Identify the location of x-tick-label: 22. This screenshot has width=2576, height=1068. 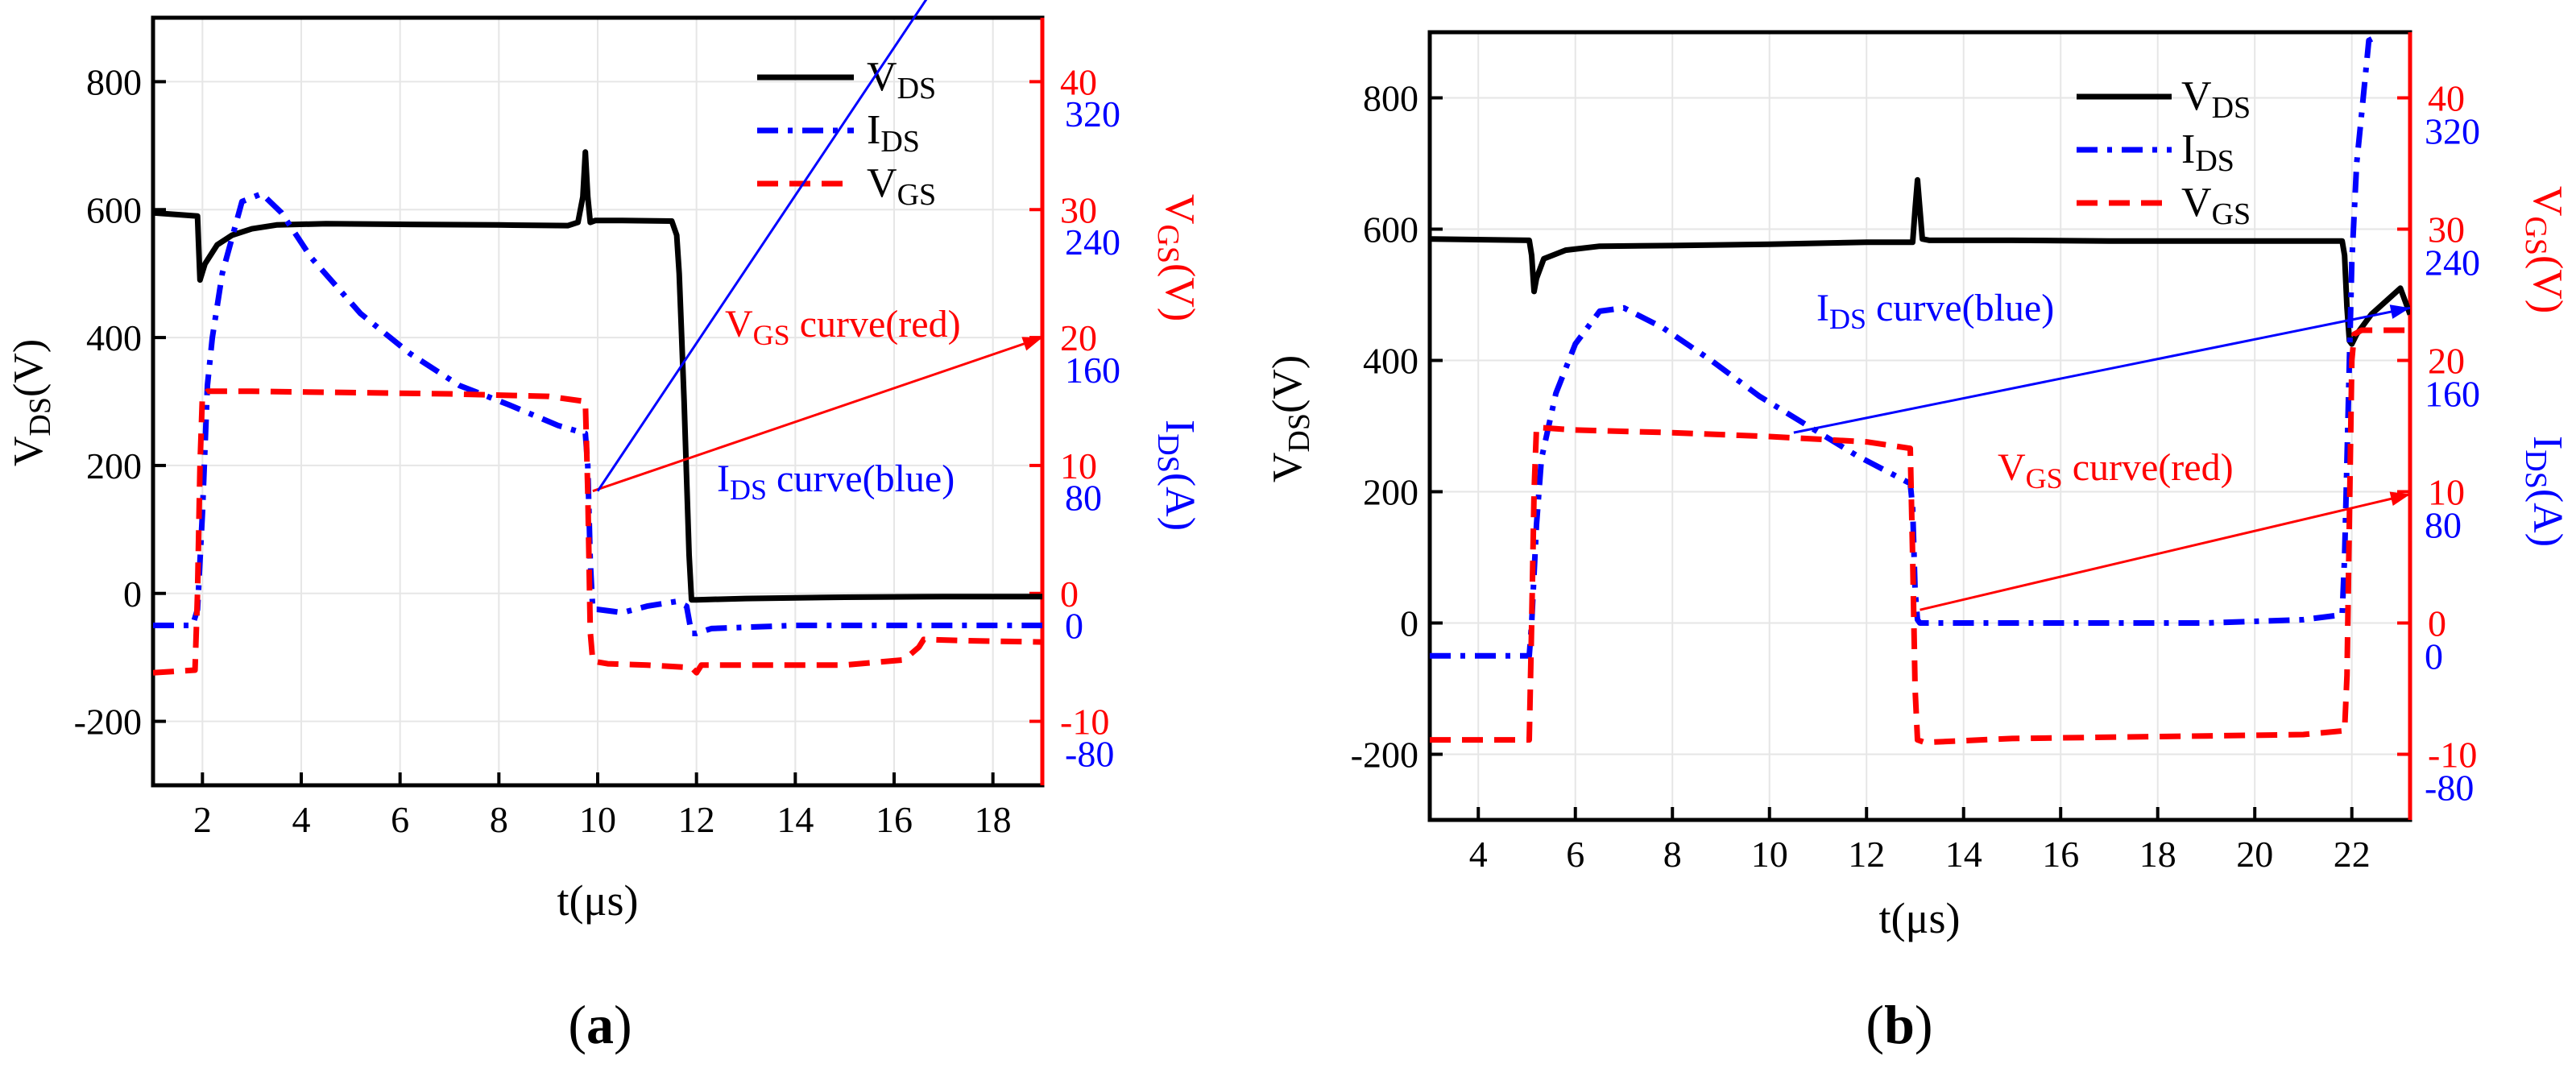
(2352, 854).